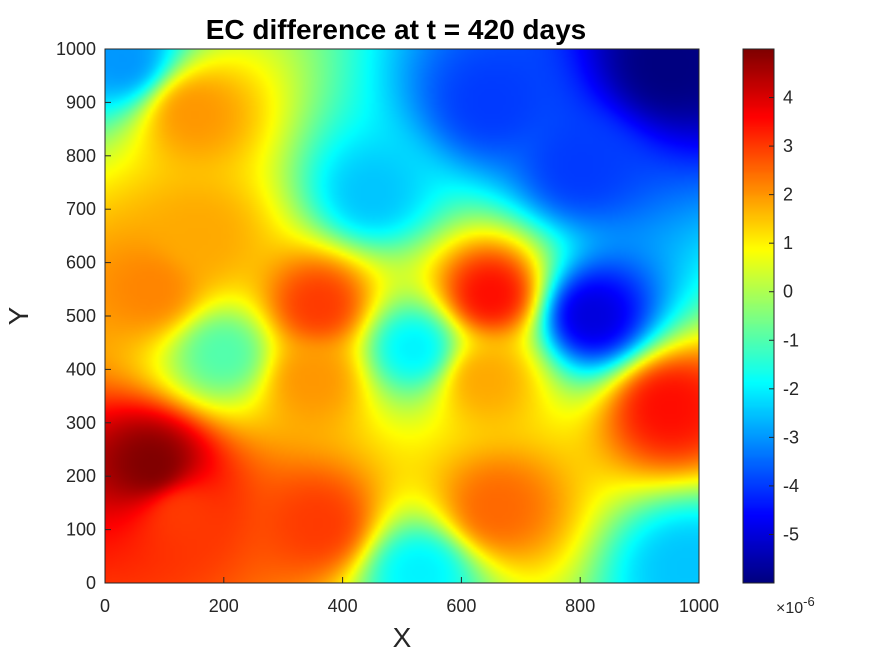 This screenshot has width=891, height=656. What do you see at coordinates (409, 596) in the screenshot?
I see `x-axis: 0 200 400 600 800 1000` at bounding box center [409, 596].